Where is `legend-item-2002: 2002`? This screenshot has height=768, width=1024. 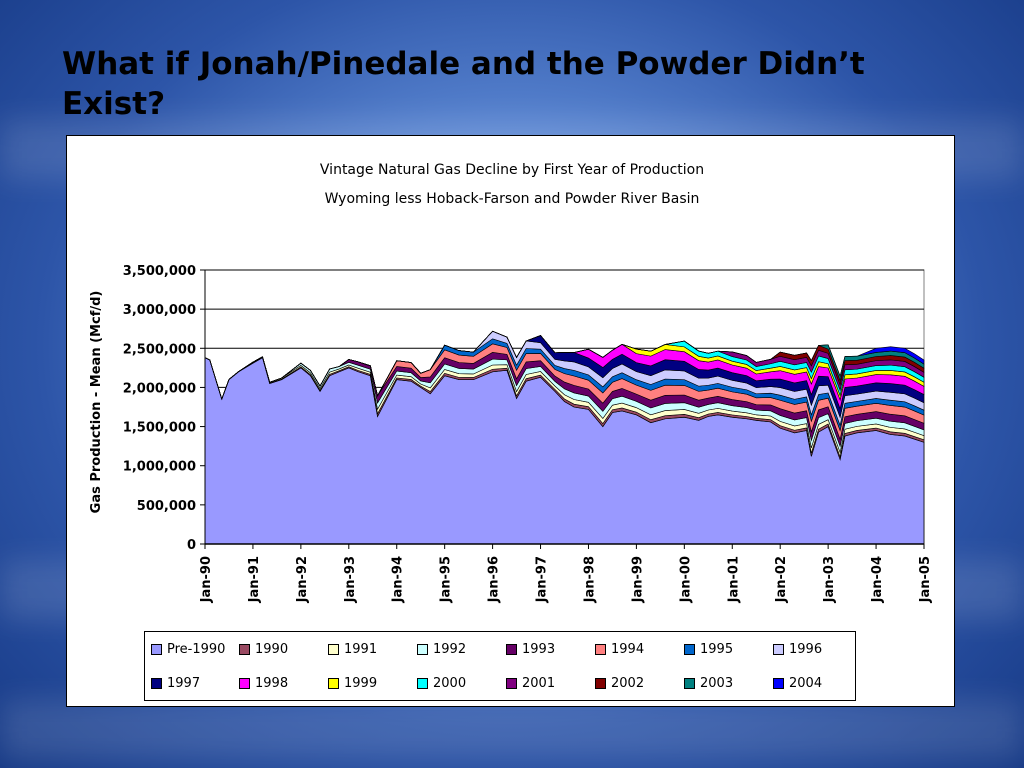 legend-item-2002: 2002 is located at coordinates (619, 683).